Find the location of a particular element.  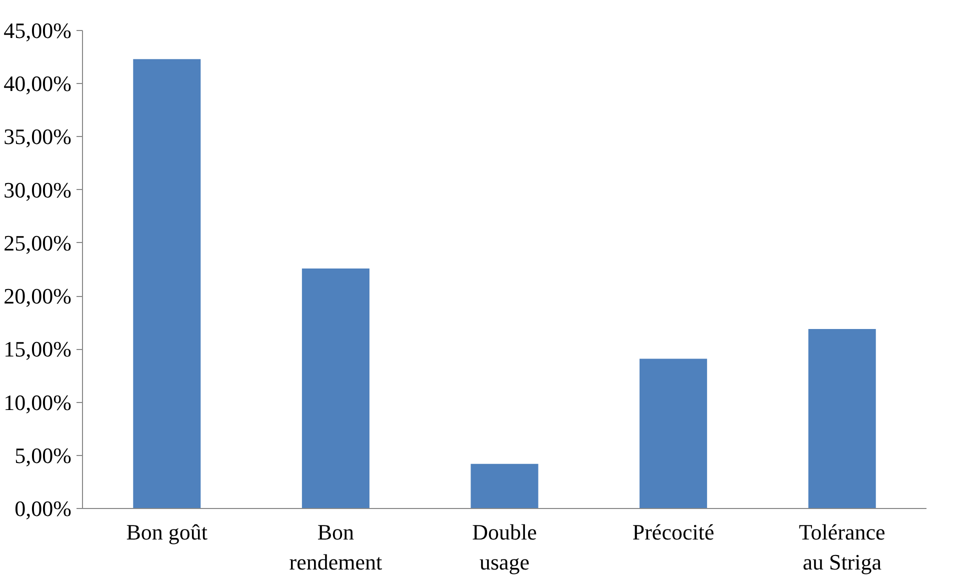

y-tick-label: 30,00% is located at coordinates (38, 189).